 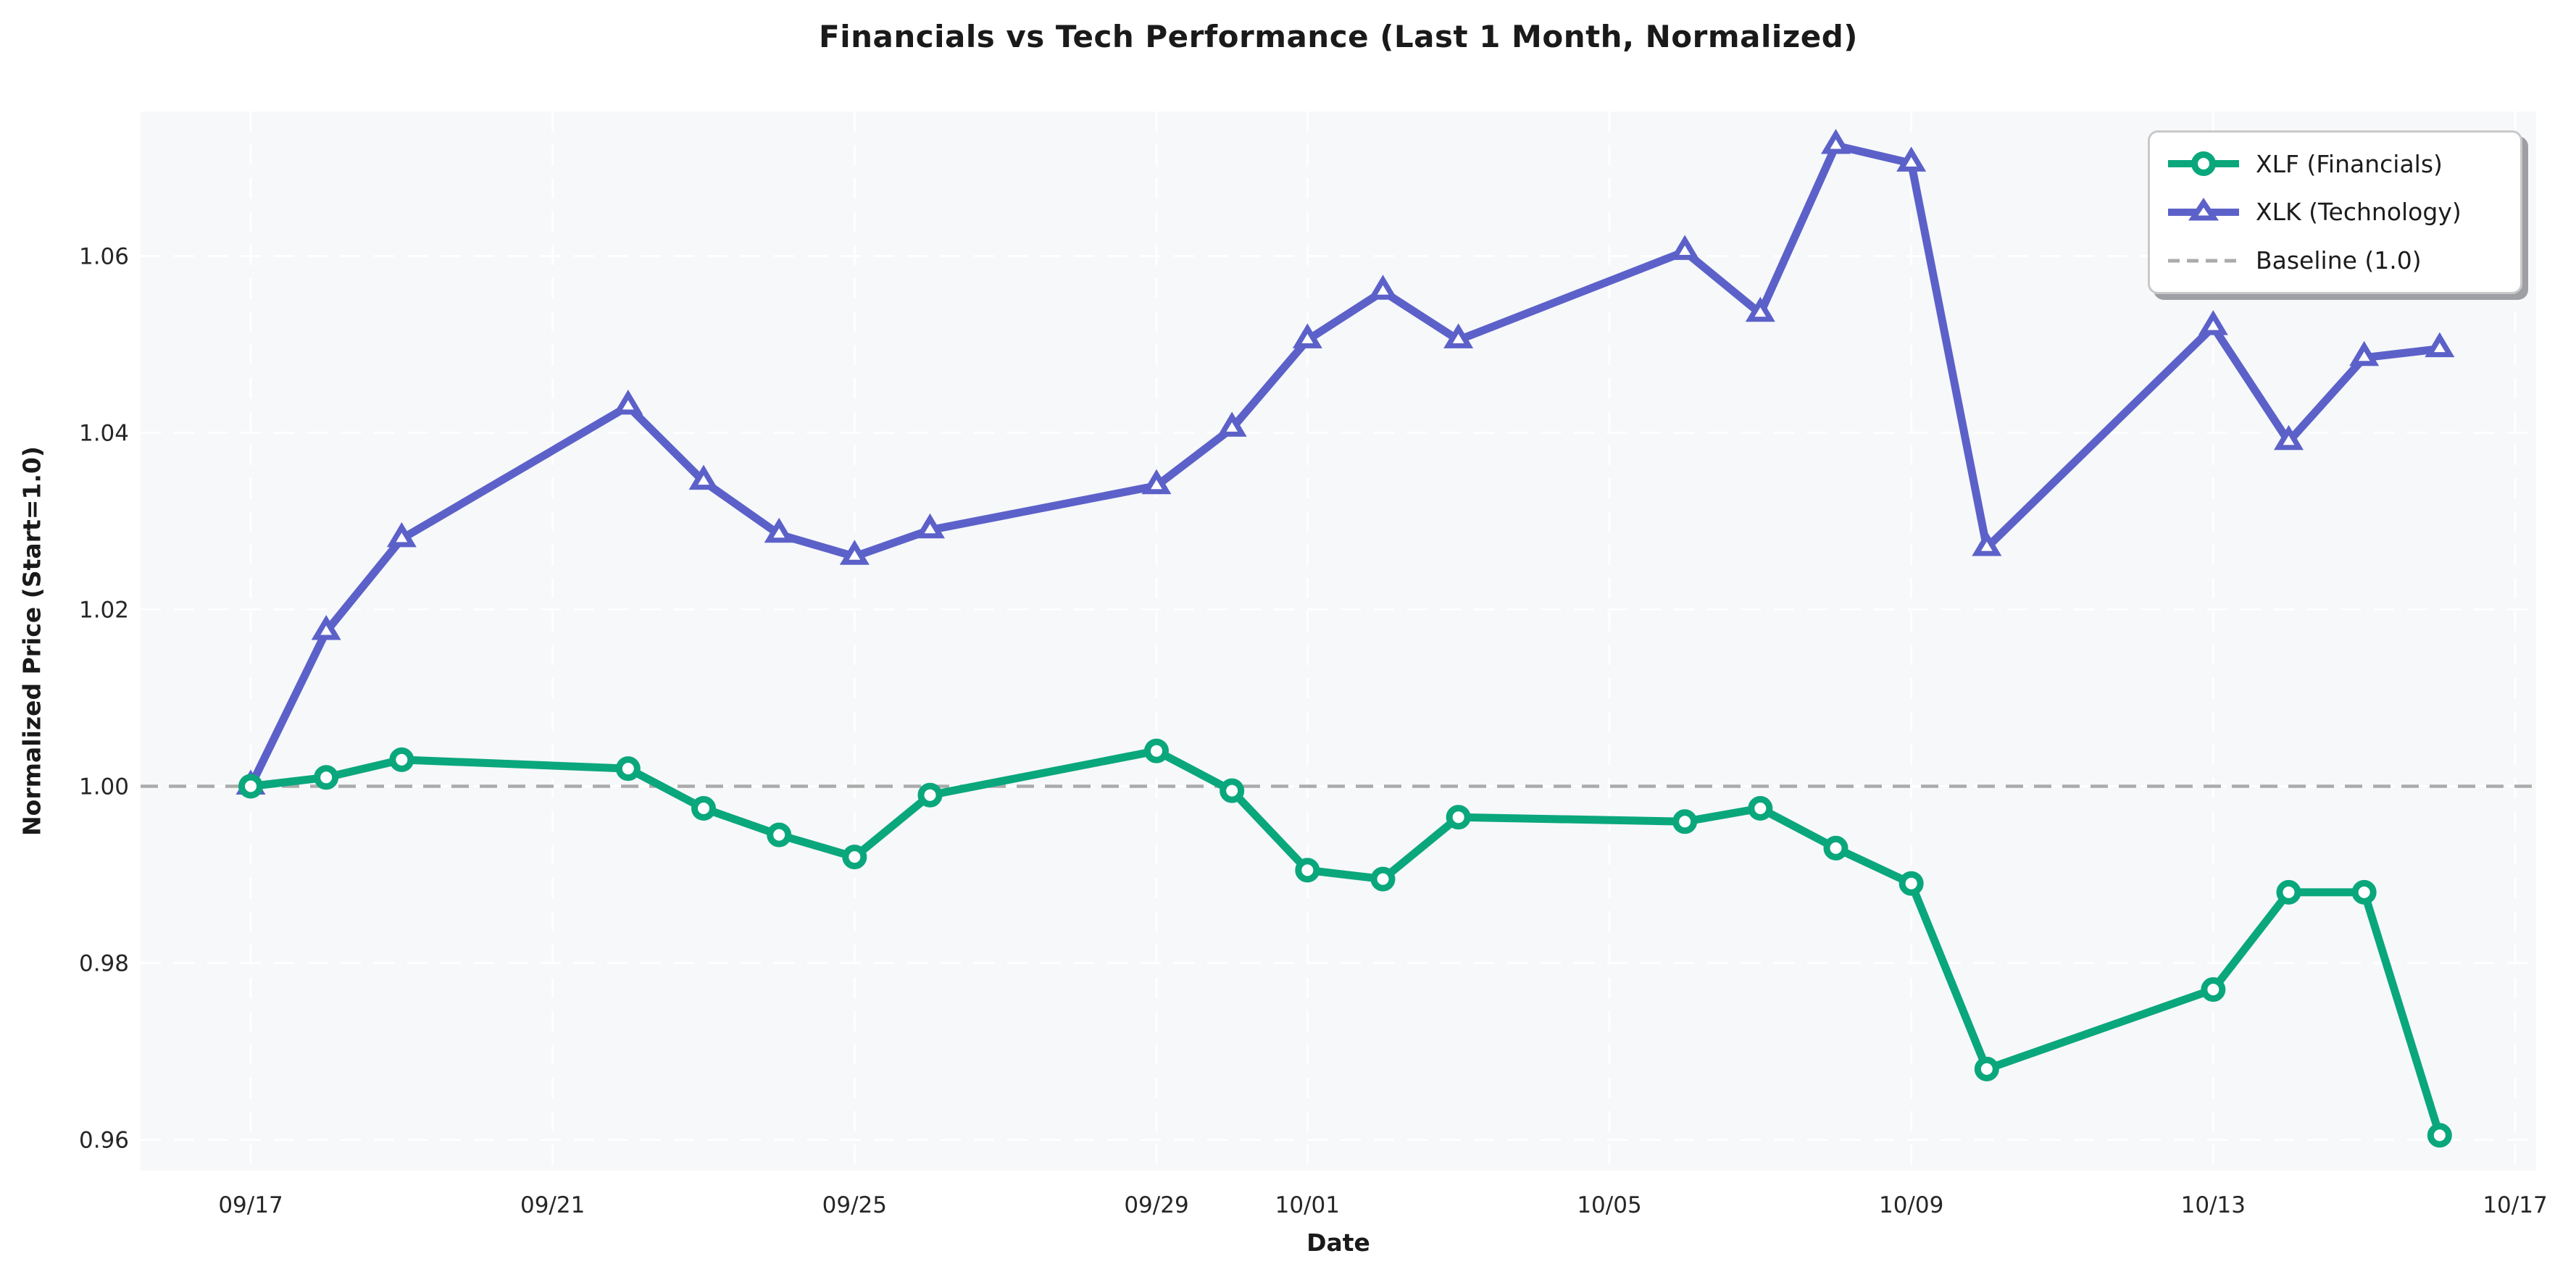 What do you see at coordinates (104, 611) in the screenshot?
I see `svg-text: 1.02` at bounding box center [104, 611].